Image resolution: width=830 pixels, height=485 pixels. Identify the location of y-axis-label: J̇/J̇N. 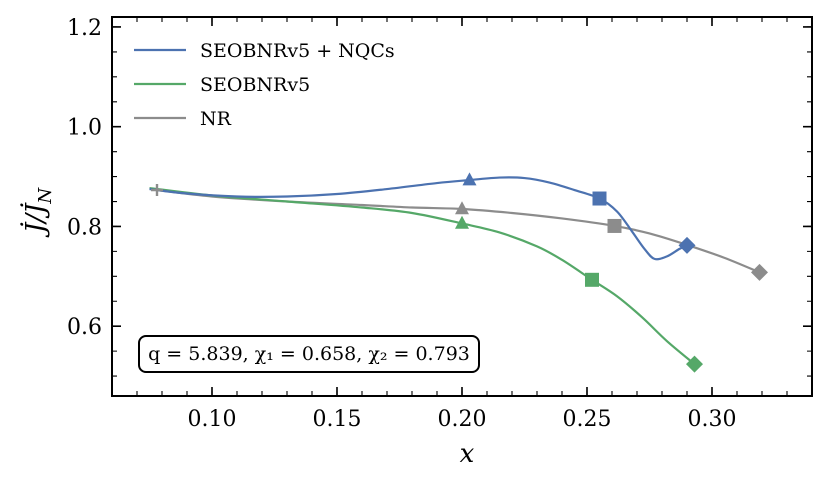
(38, 213).